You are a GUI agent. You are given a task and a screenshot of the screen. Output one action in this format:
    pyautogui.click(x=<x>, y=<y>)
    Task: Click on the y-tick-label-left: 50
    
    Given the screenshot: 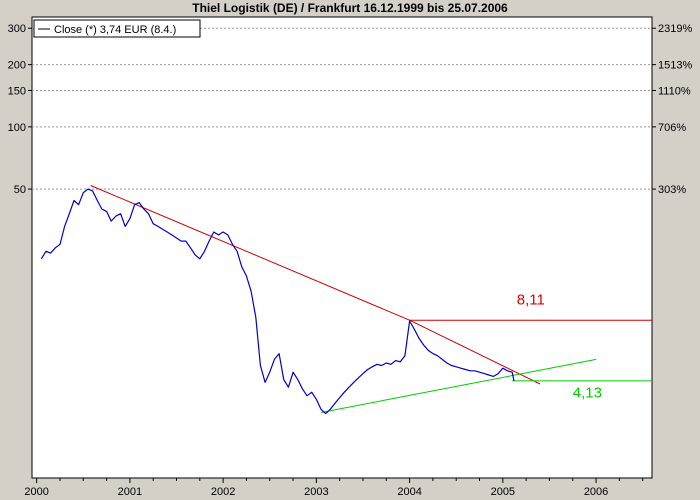 What is the action you would take?
    pyautogui.click(x=20, y=190)
    